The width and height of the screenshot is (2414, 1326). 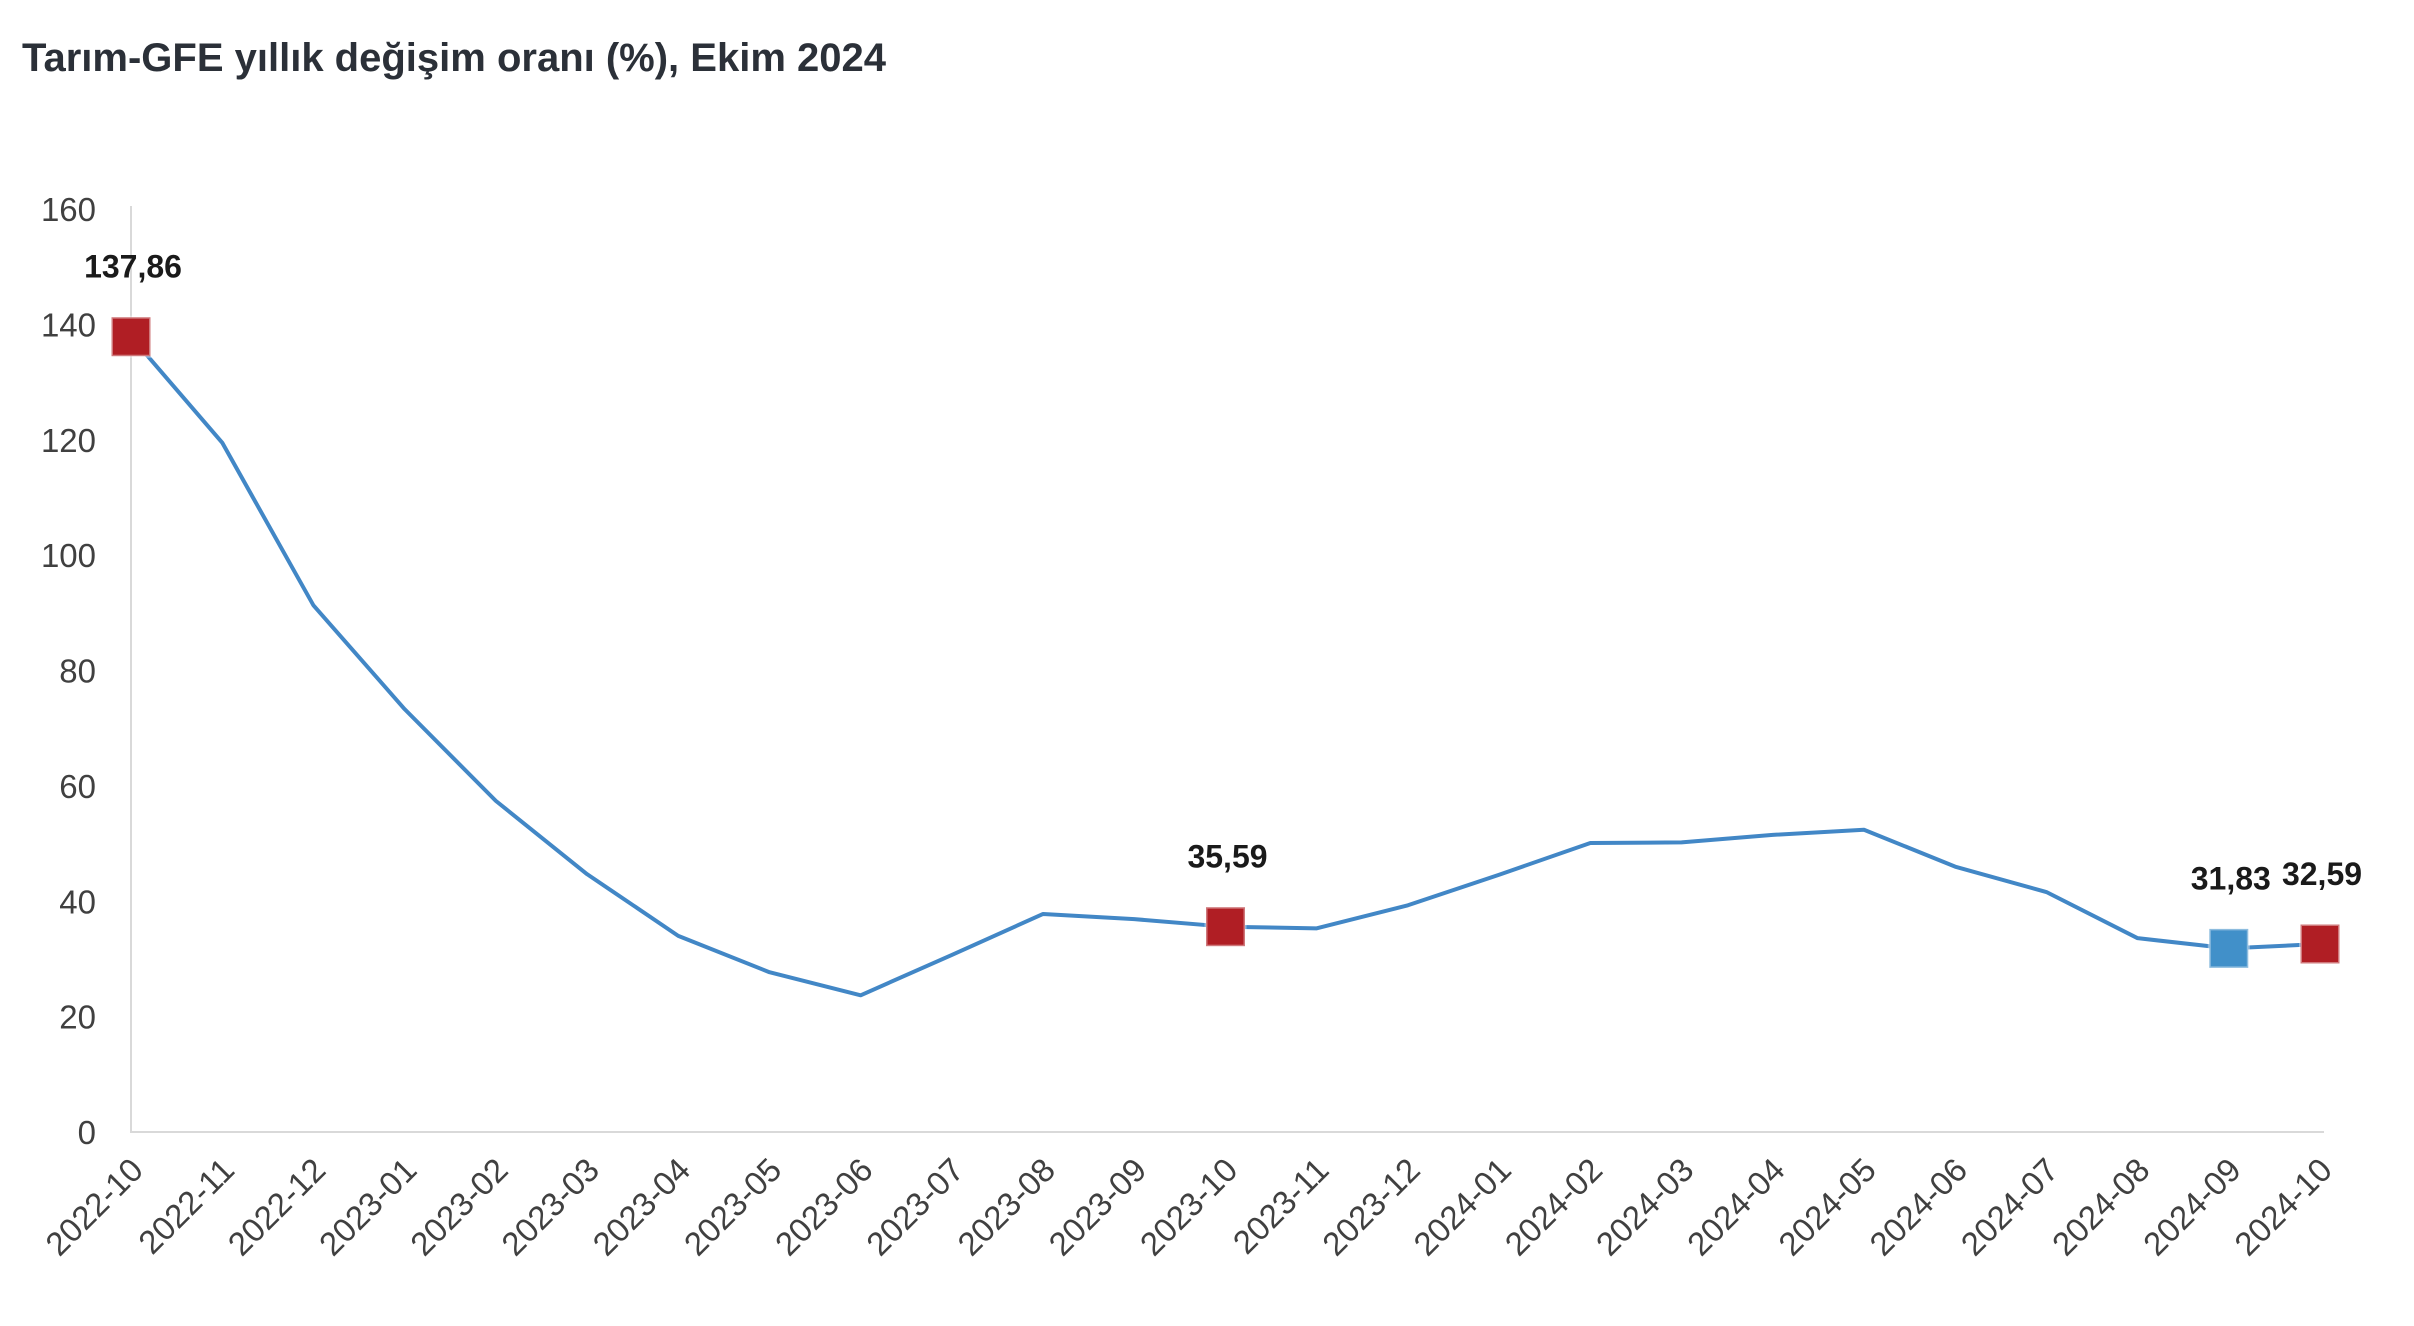 I want to click on y-axis-tick-label-140: 140, so click(x=68, y=324).